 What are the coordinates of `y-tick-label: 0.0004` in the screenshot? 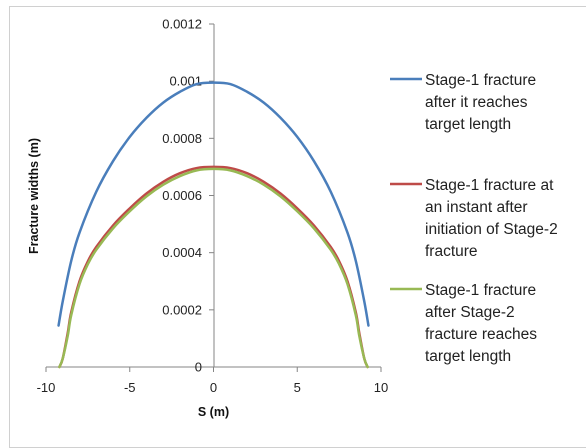 It's located at (182, 252).